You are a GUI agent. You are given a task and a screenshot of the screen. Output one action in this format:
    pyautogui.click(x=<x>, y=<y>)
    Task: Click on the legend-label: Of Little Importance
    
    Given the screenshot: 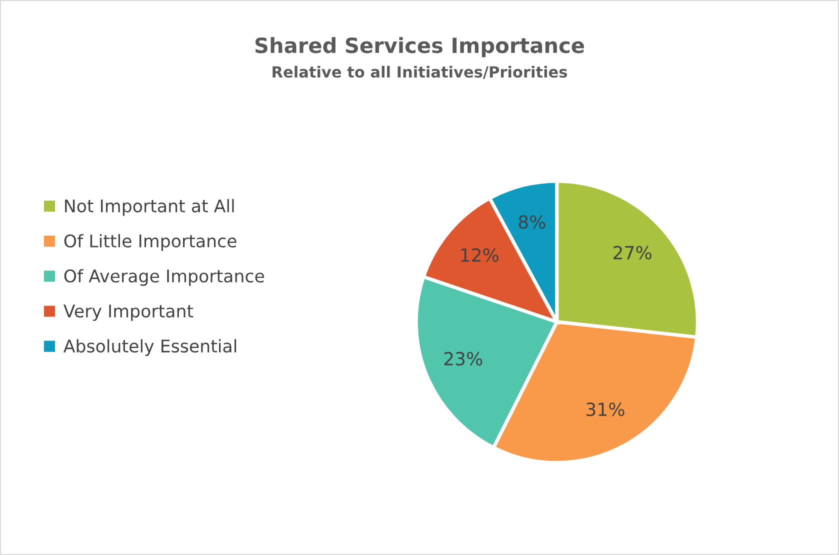 What is the action you would take?
    pyautogui.click(x=150, y=242)
    